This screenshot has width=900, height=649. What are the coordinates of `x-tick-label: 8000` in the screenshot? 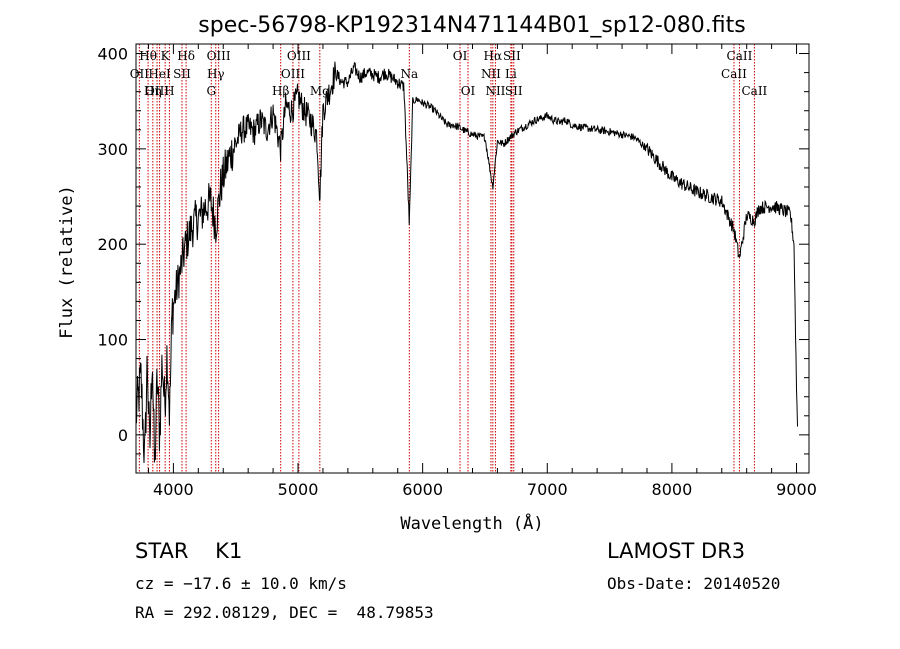 It's located at (672, 489).